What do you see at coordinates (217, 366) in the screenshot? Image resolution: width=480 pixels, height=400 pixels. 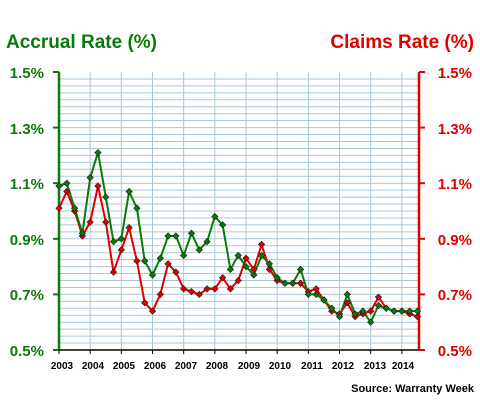 I see `x-tick-label: 2008` at bounding box center [217, 366].